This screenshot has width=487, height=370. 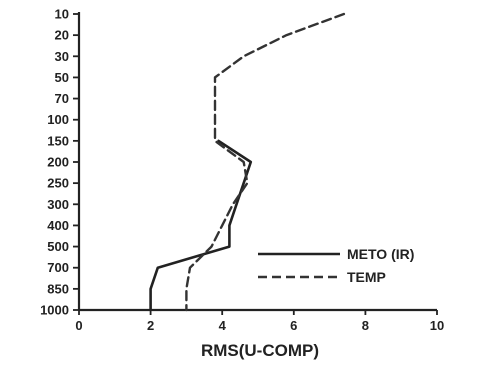 What do you see at coordinates (260, 350) in the screenshot?
I see `x-axis-title: RMS(U-COMP)` at bounding box center [260, 350].